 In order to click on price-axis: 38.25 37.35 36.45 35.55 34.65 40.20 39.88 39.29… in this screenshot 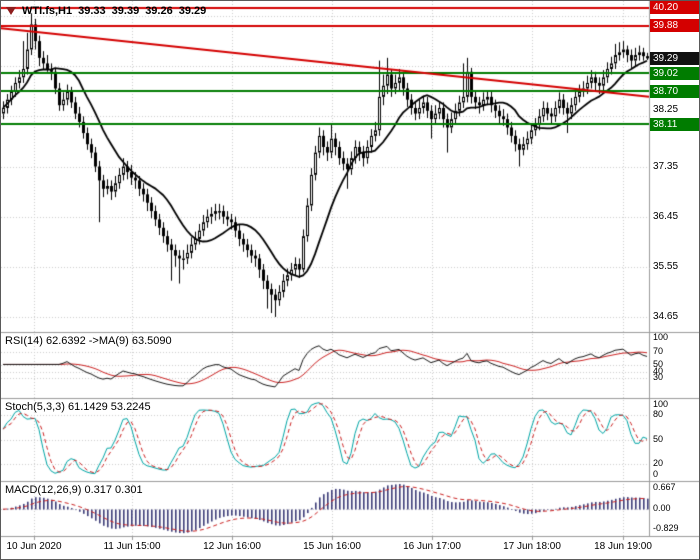, I will do `click(674, 268)`.